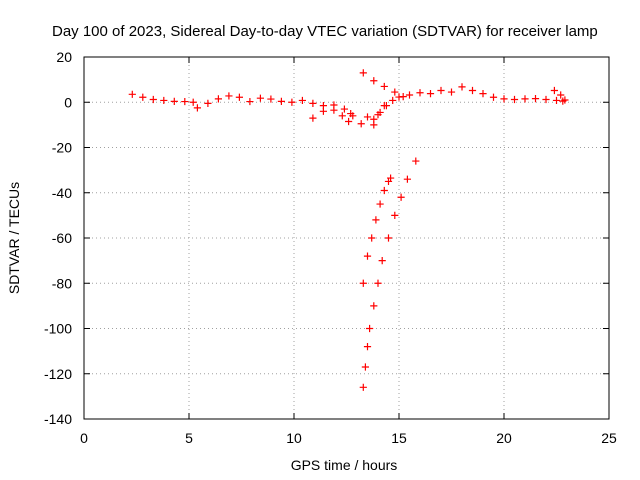 The height and width of the screenshot is (480, 640). Describe the element at coordinates (504, 438) in the screenshot. I see `x-tick-label: 20` at that location.